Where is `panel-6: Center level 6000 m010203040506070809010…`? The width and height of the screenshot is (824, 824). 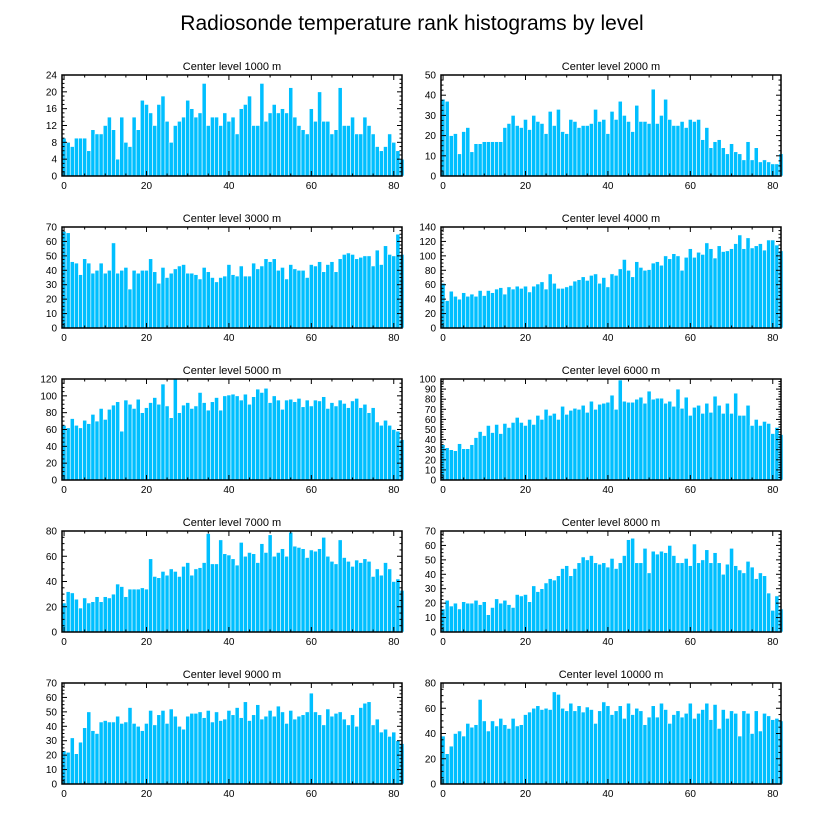
panel-6: Center level 6000 m010203040506070809010… is located at coordinates (601, 430).